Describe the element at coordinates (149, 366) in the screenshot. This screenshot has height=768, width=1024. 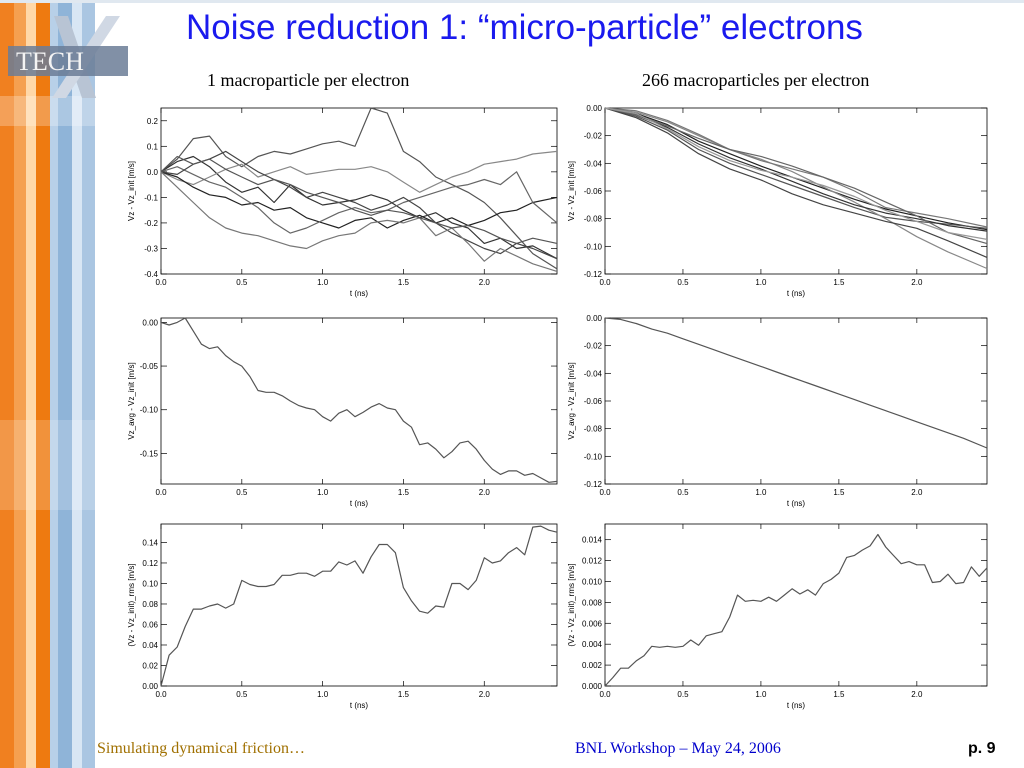
I see `y-tick-label: -0.05` at that location.